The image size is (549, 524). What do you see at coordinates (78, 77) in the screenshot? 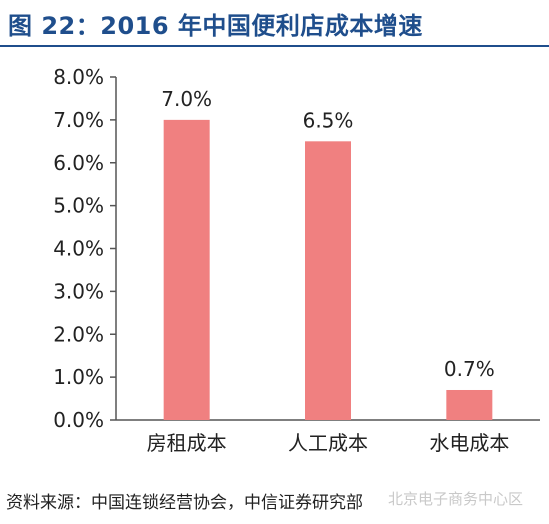
I see `y-tick-label: 8.0%` at bounding box center [78, 77].